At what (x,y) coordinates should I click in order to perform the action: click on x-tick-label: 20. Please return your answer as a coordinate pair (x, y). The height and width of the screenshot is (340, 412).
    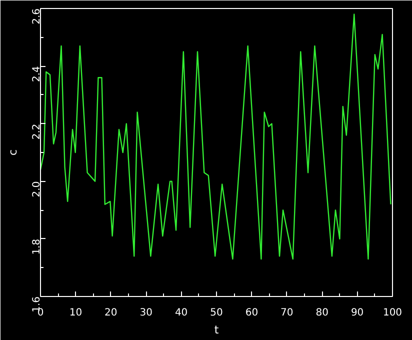
    Looking at the image, I should click on (111, 313).